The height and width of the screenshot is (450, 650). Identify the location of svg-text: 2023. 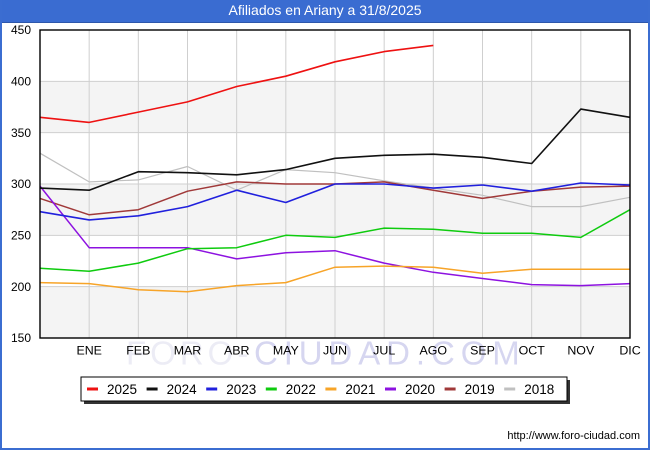
(241, 389).